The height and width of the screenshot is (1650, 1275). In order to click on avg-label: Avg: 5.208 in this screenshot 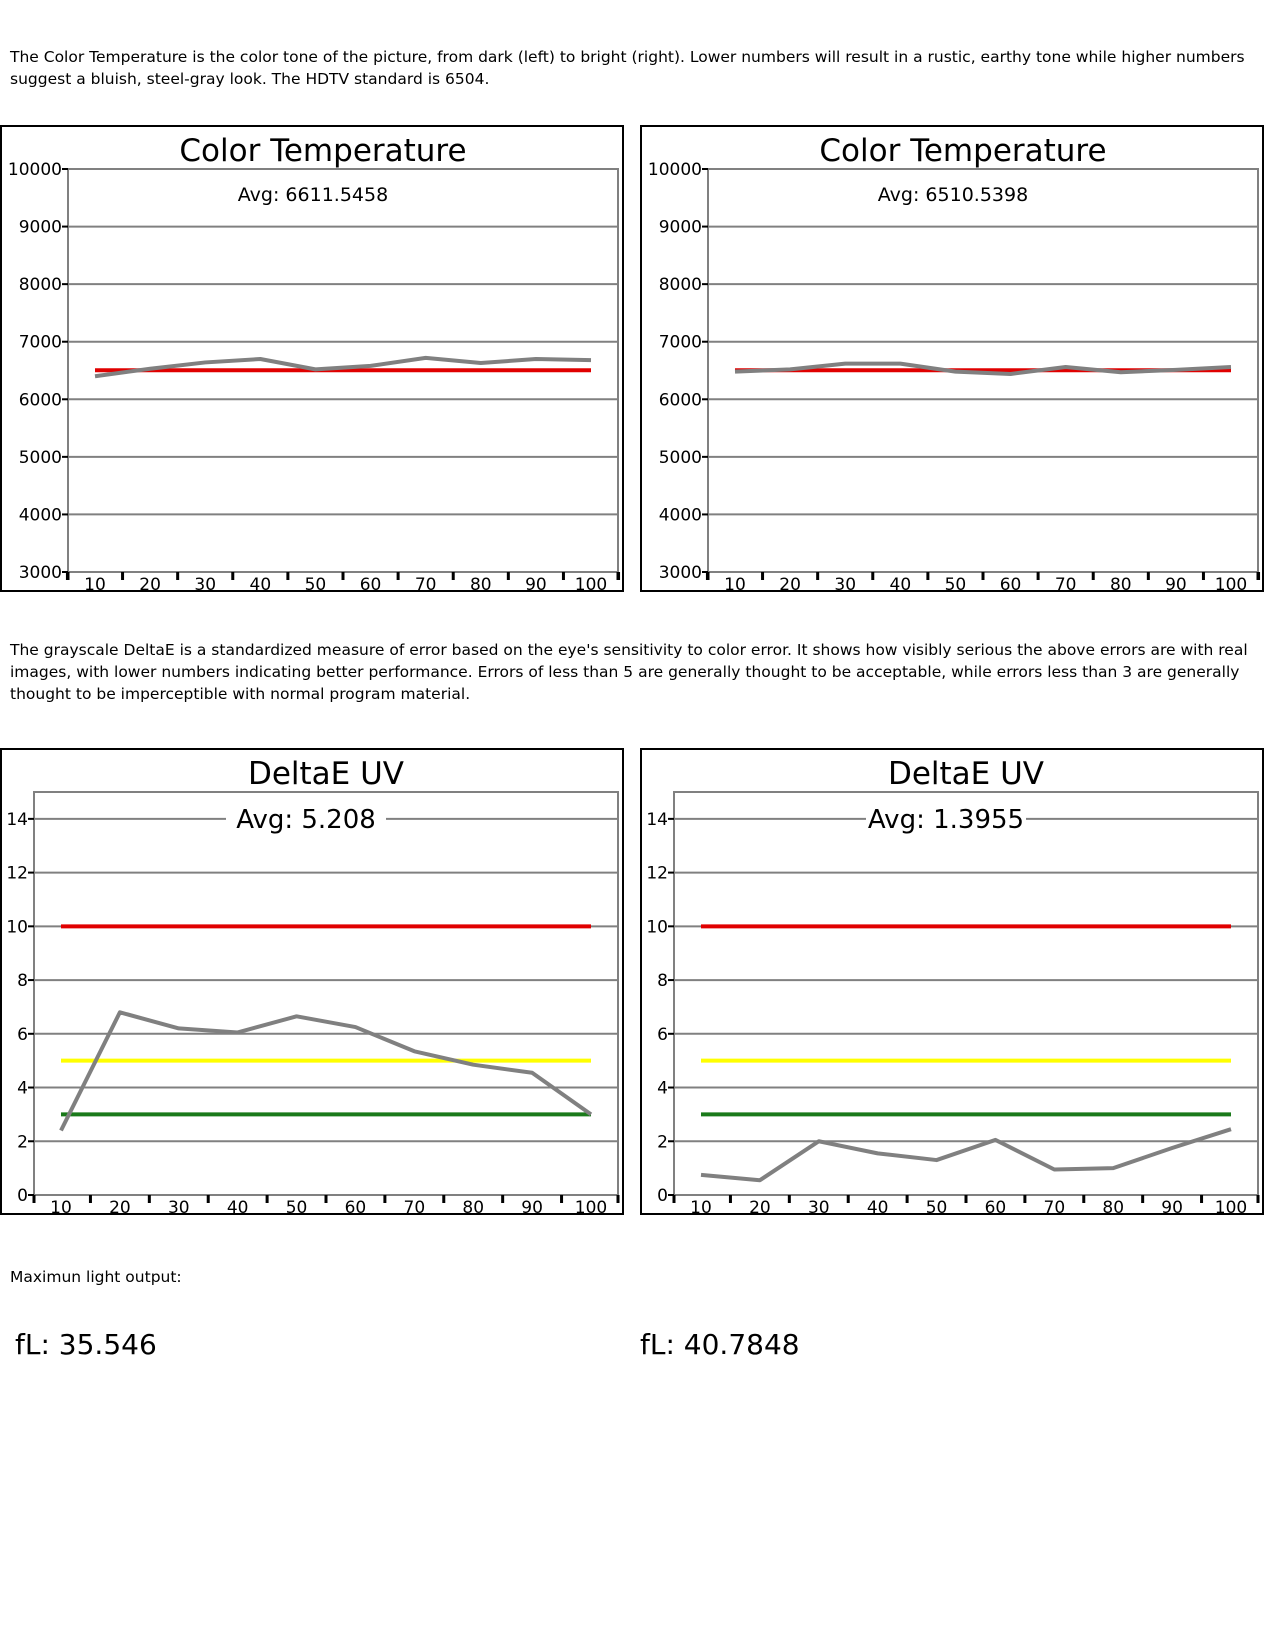, I will do `click(306, 820)`.